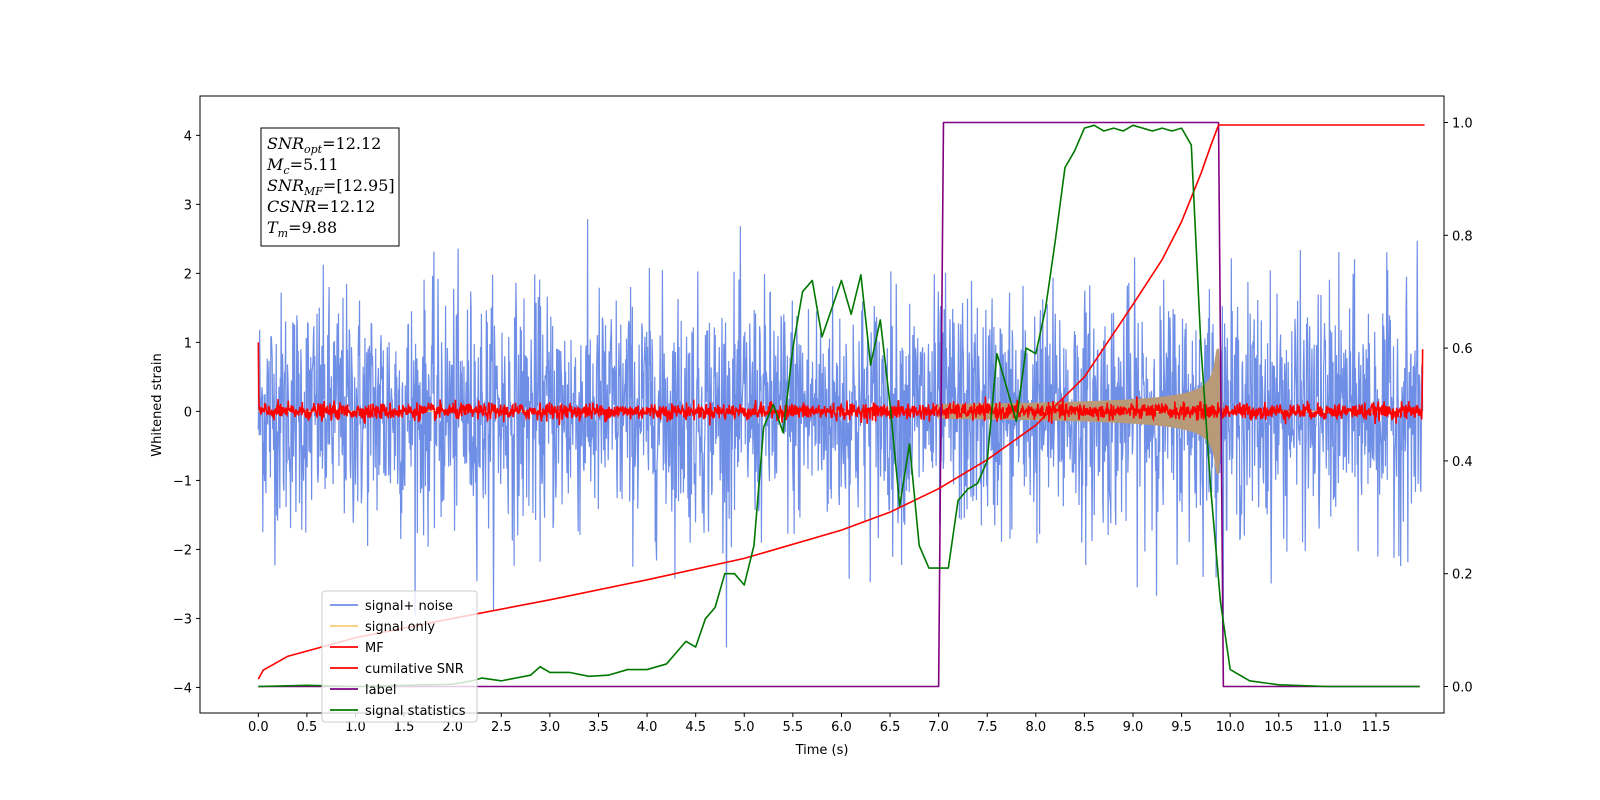 The width and height of the screenshot is (1600, 800). What do you see at coordinates (1035, 727) in the screenshot?
I see `x-tick-label: 8.0` at bounding box center [1035, 727].